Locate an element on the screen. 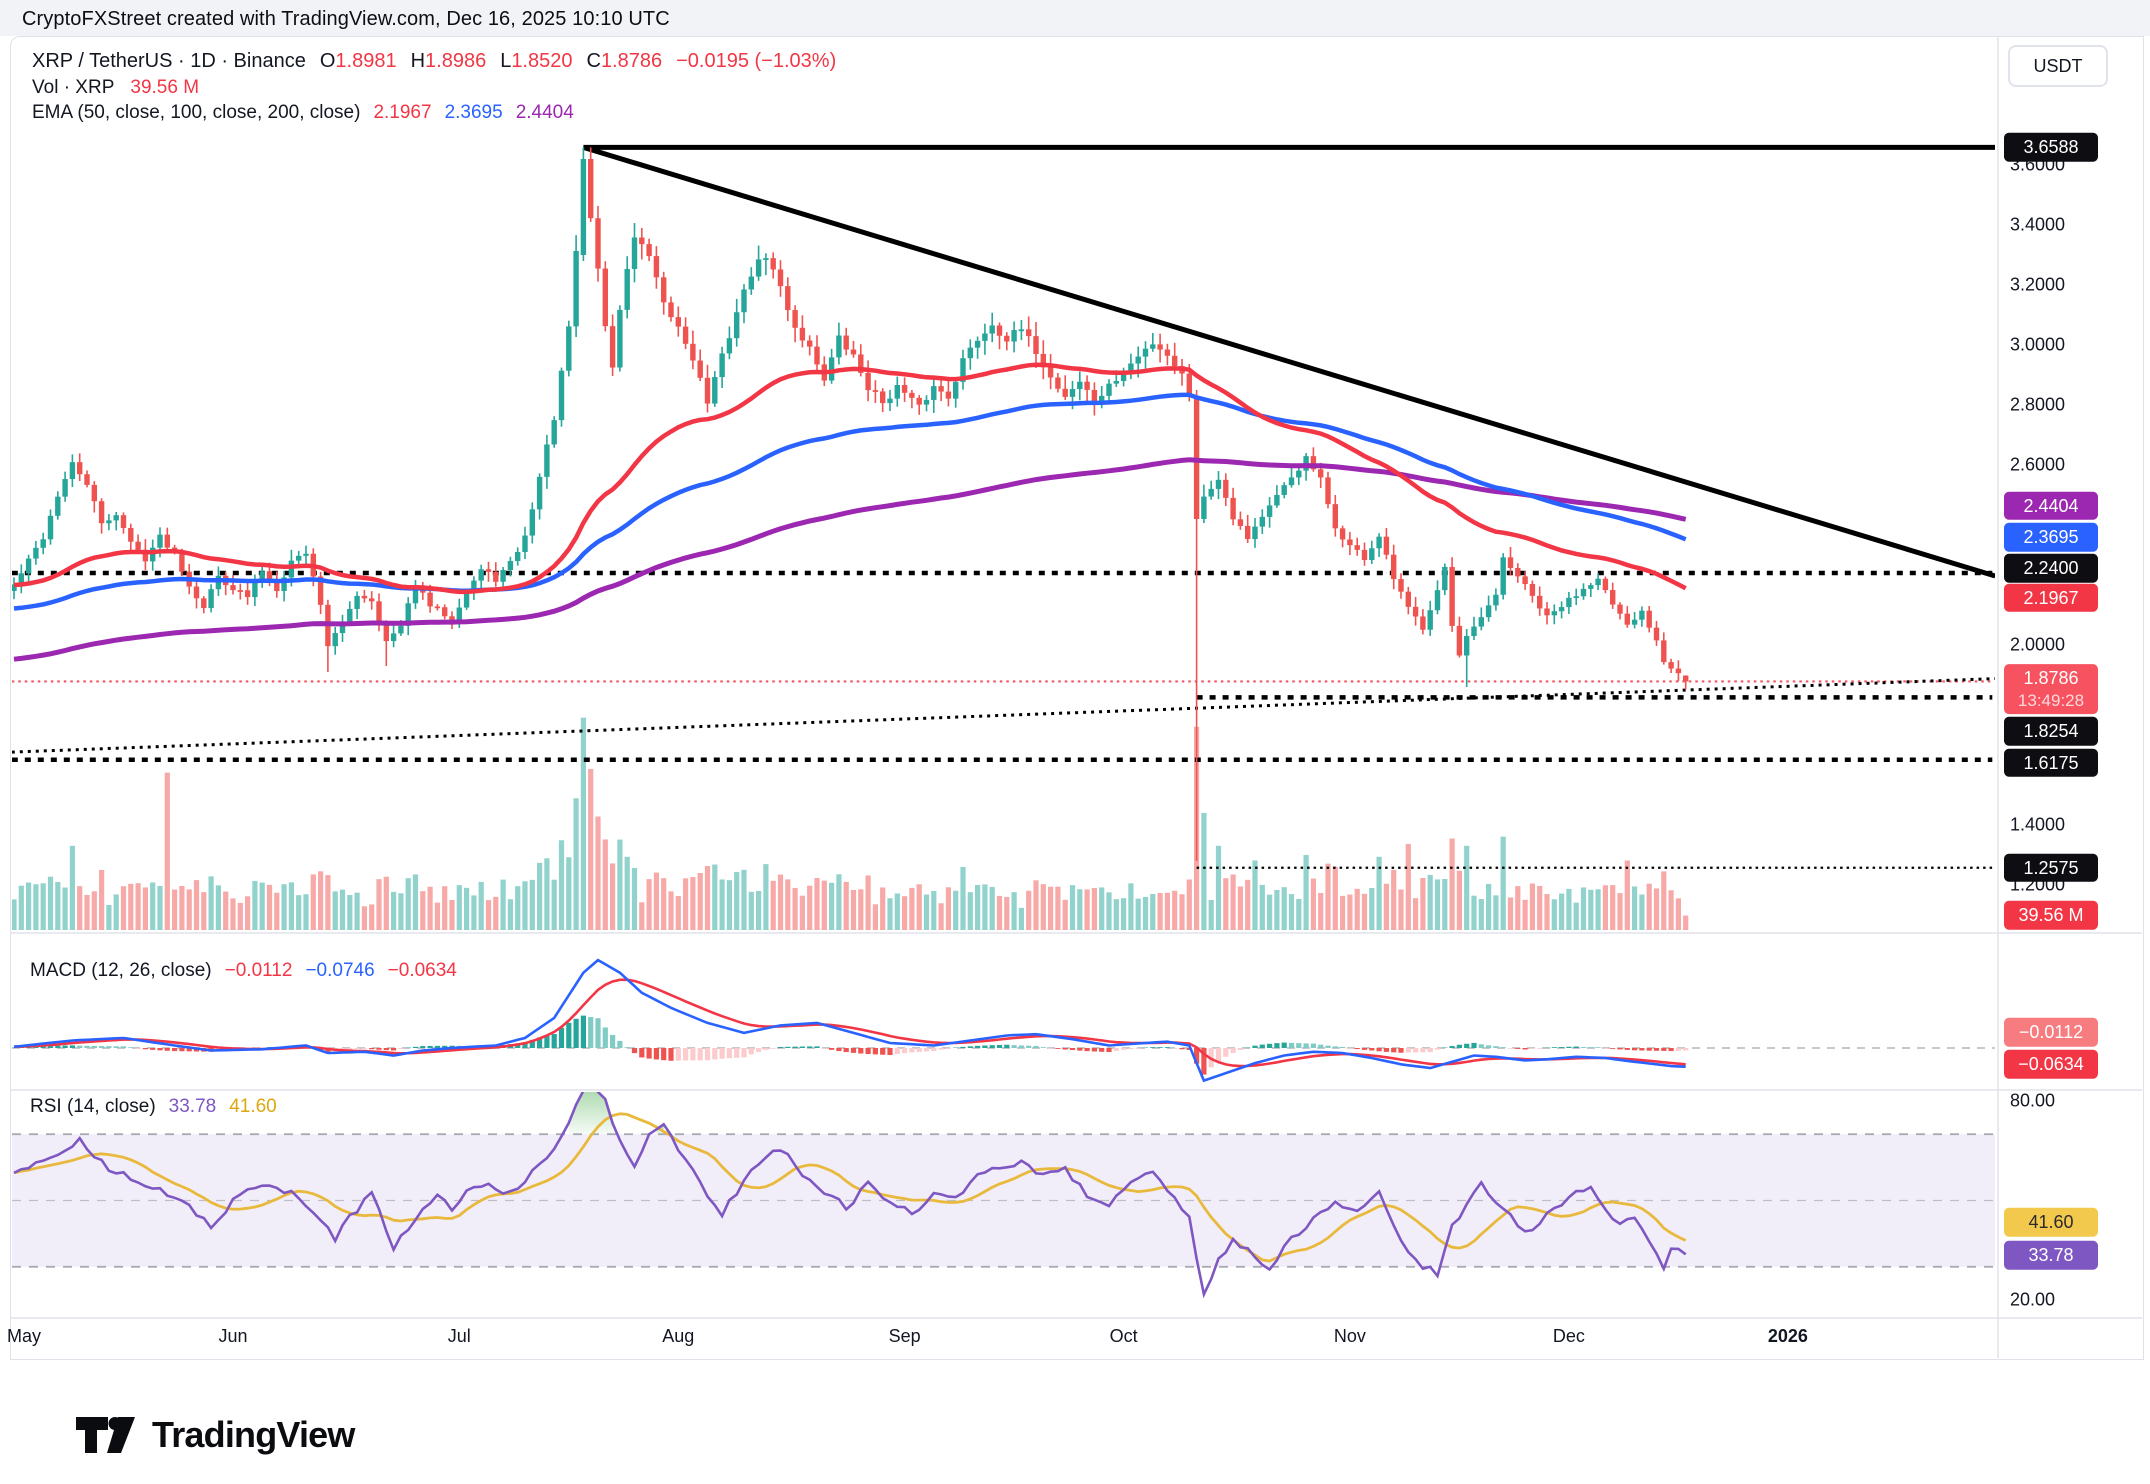 The height and width of the screenshot is (1484, 2150). axis-badge-18786: 1.8786 13:49:28 is located at coordinates (2051, 689).